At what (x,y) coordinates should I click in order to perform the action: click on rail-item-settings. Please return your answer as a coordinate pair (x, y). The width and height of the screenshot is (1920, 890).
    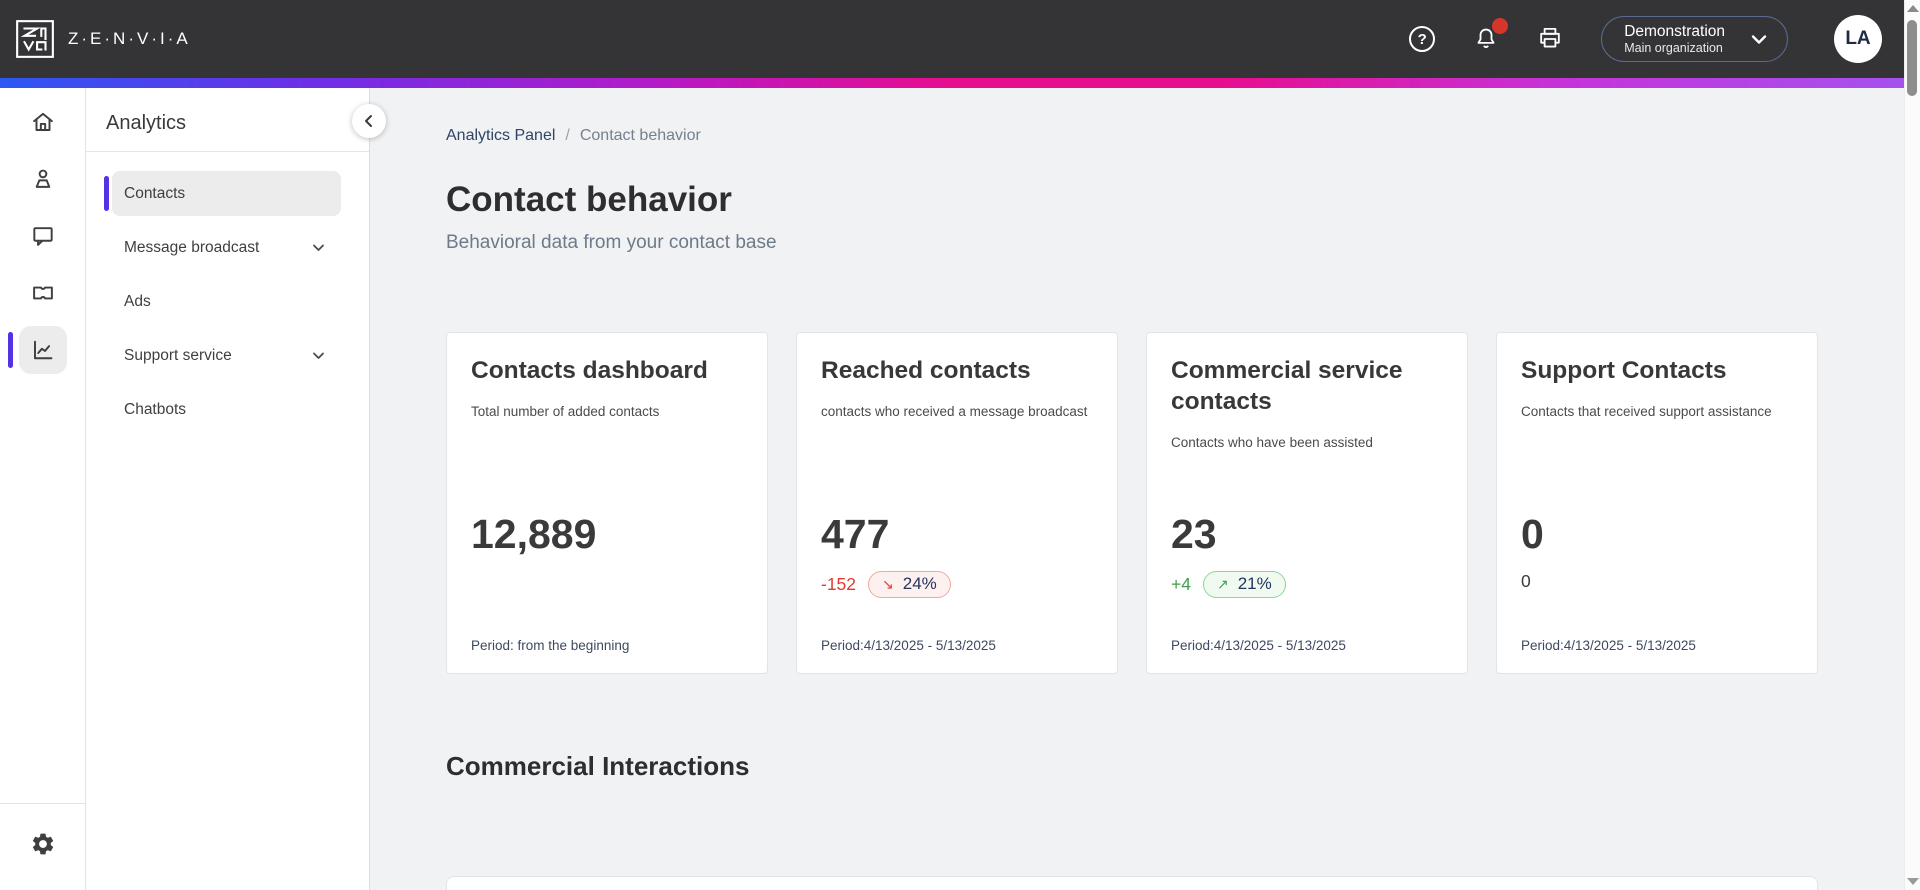
    Looking at the image, I should click on (43, 844).